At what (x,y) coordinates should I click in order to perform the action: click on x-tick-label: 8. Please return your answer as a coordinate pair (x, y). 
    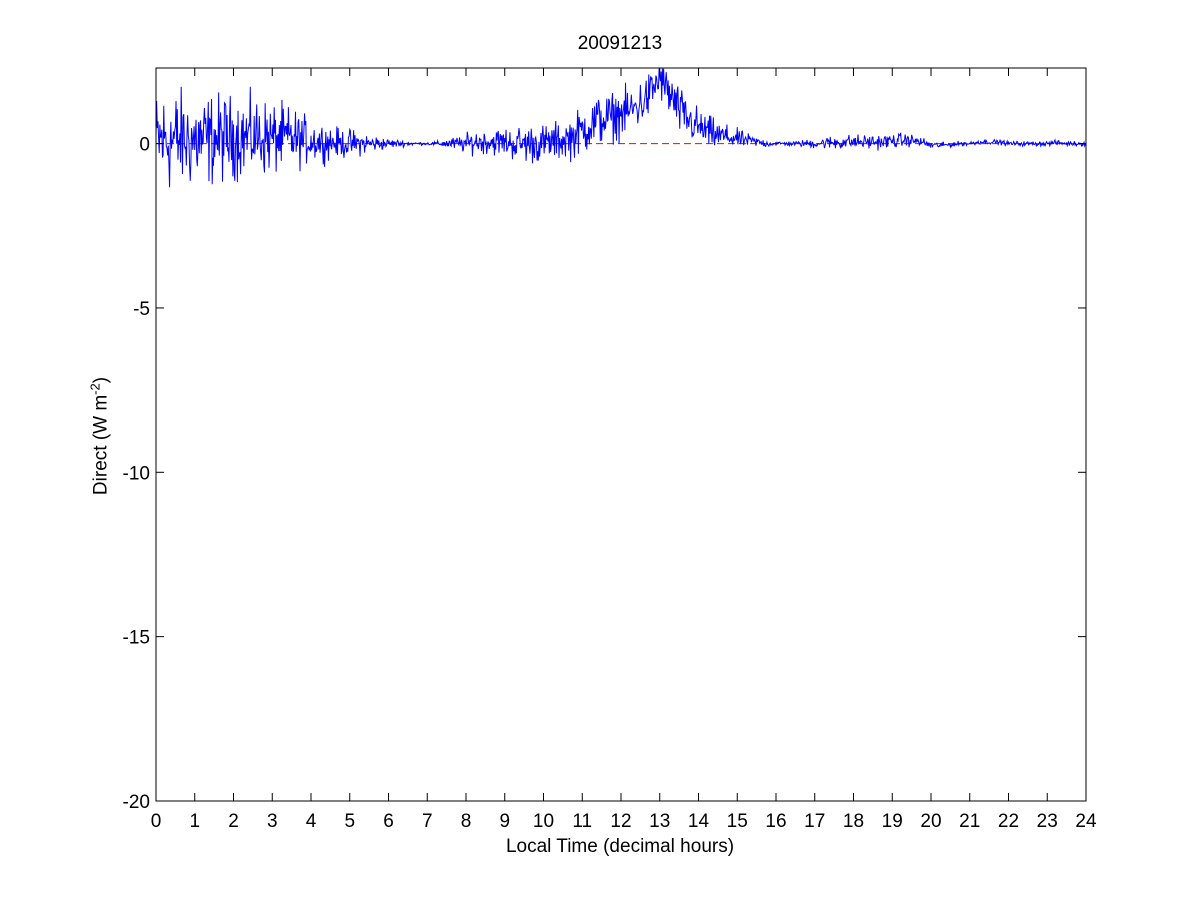
    Looking at the image, I should click on (466, 821).